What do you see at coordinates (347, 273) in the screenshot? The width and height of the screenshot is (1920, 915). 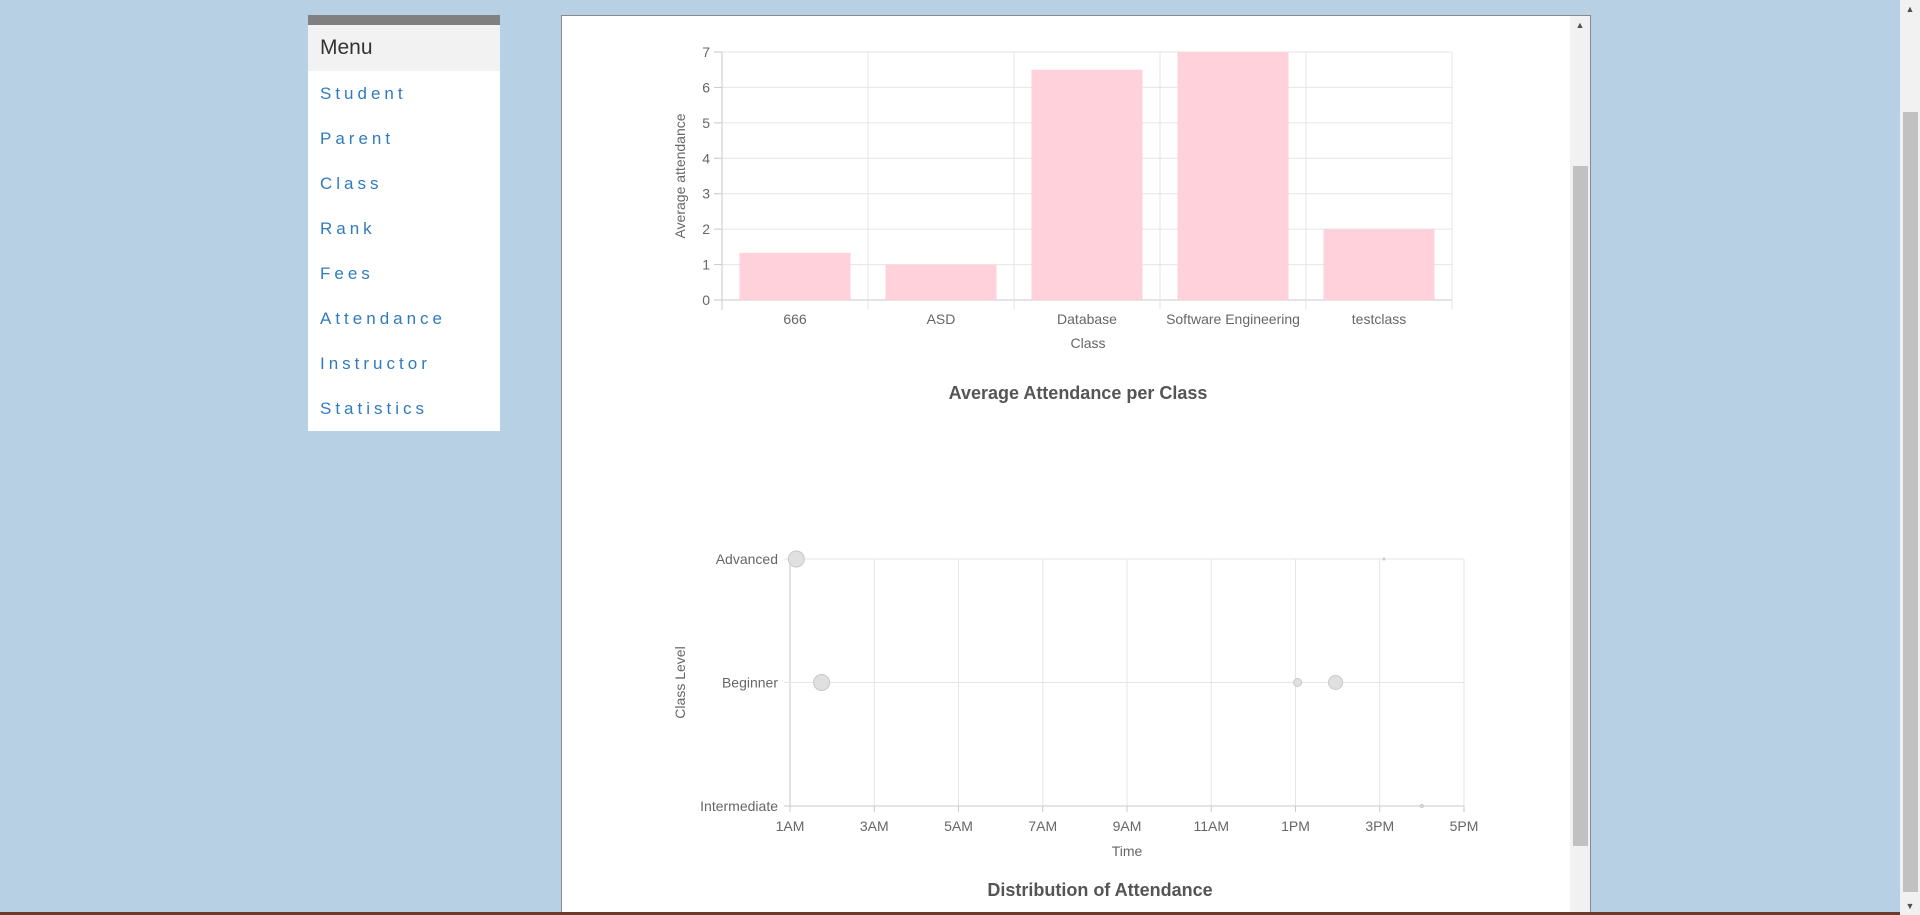 I see `menu-item-fees: Fees` at bounding box center [347, 273].